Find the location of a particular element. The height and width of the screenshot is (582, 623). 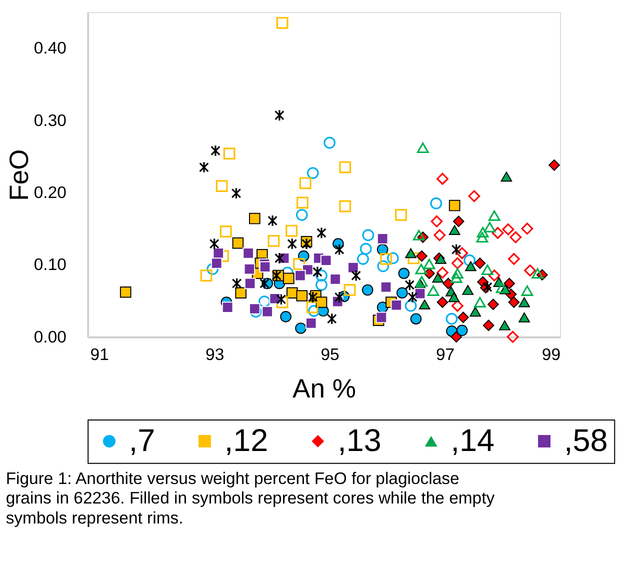

legend-label: ,14 is located at coordinates (472, 440).